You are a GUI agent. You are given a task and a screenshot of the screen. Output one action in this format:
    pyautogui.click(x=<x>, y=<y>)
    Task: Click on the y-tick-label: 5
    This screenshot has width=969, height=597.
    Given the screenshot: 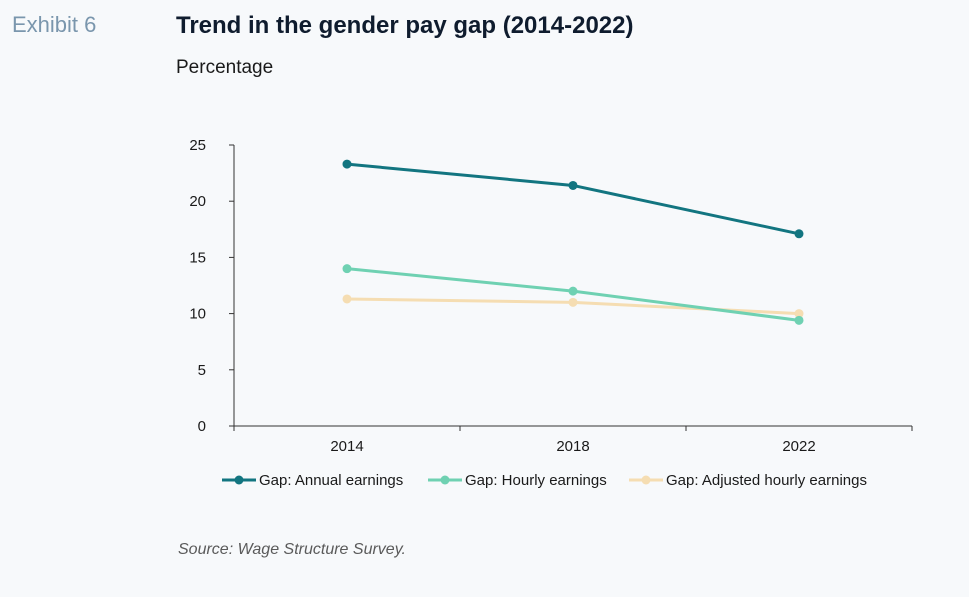 What is the action you would take?
    pyautogui.click(x=202, y=370)
    